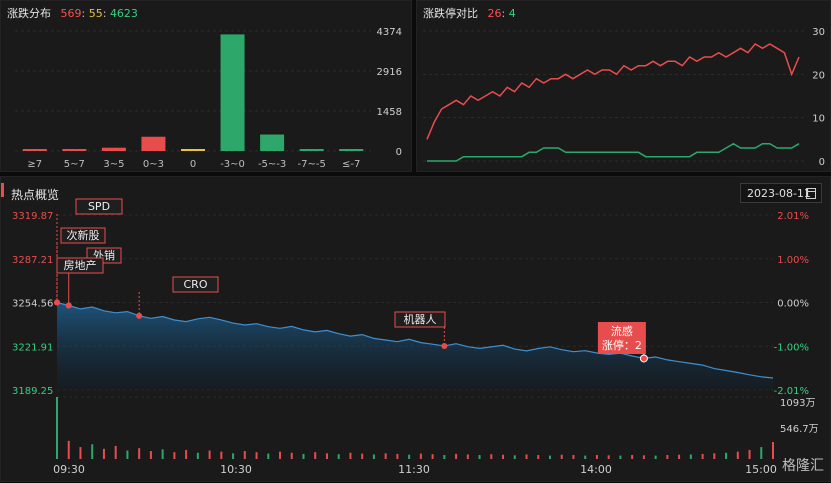 The image size is (831, 483). Describe the element at coordinates (469, 13) in the screenshot. I see `limit-title: 涨跌停对比 26: 4` at that location.